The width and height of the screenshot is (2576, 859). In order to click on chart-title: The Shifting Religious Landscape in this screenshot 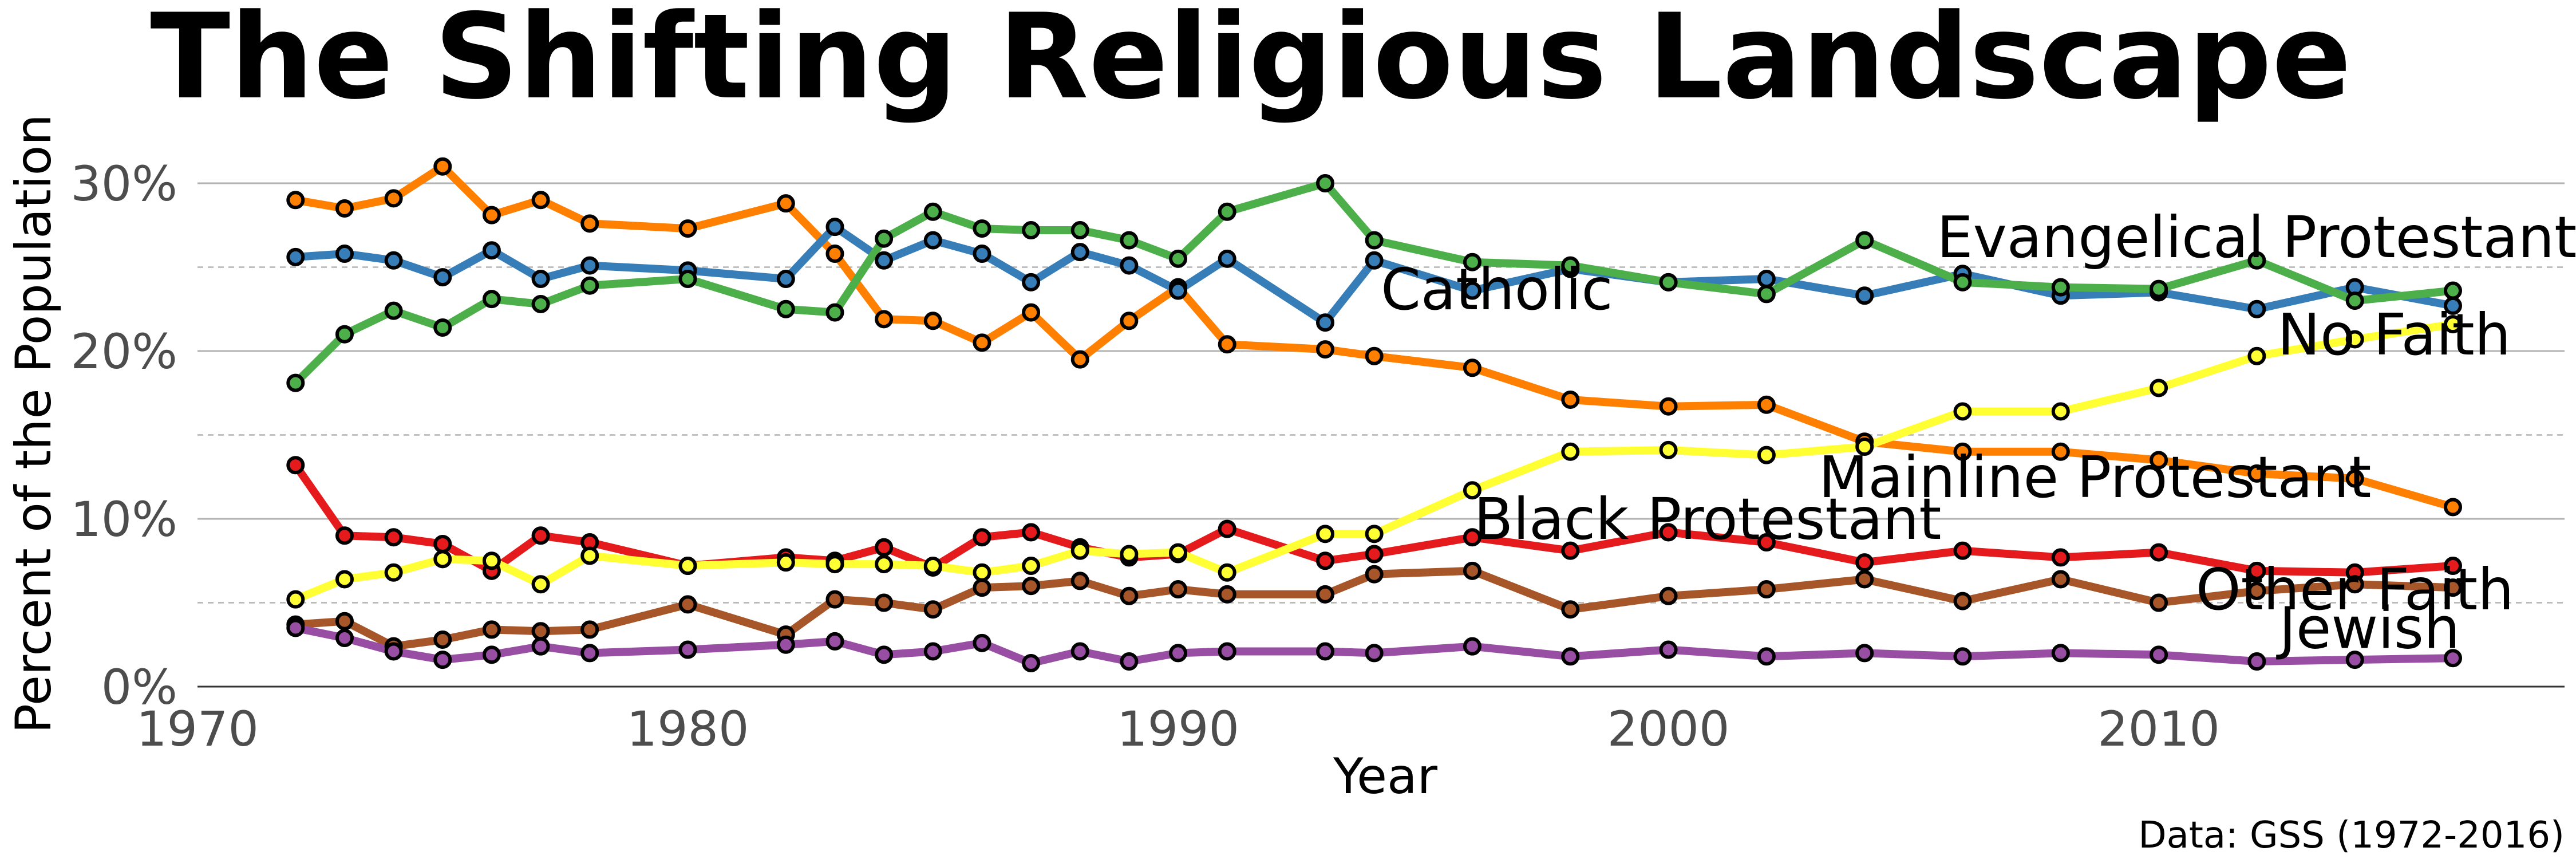, I will do `click(1250, 62)`.